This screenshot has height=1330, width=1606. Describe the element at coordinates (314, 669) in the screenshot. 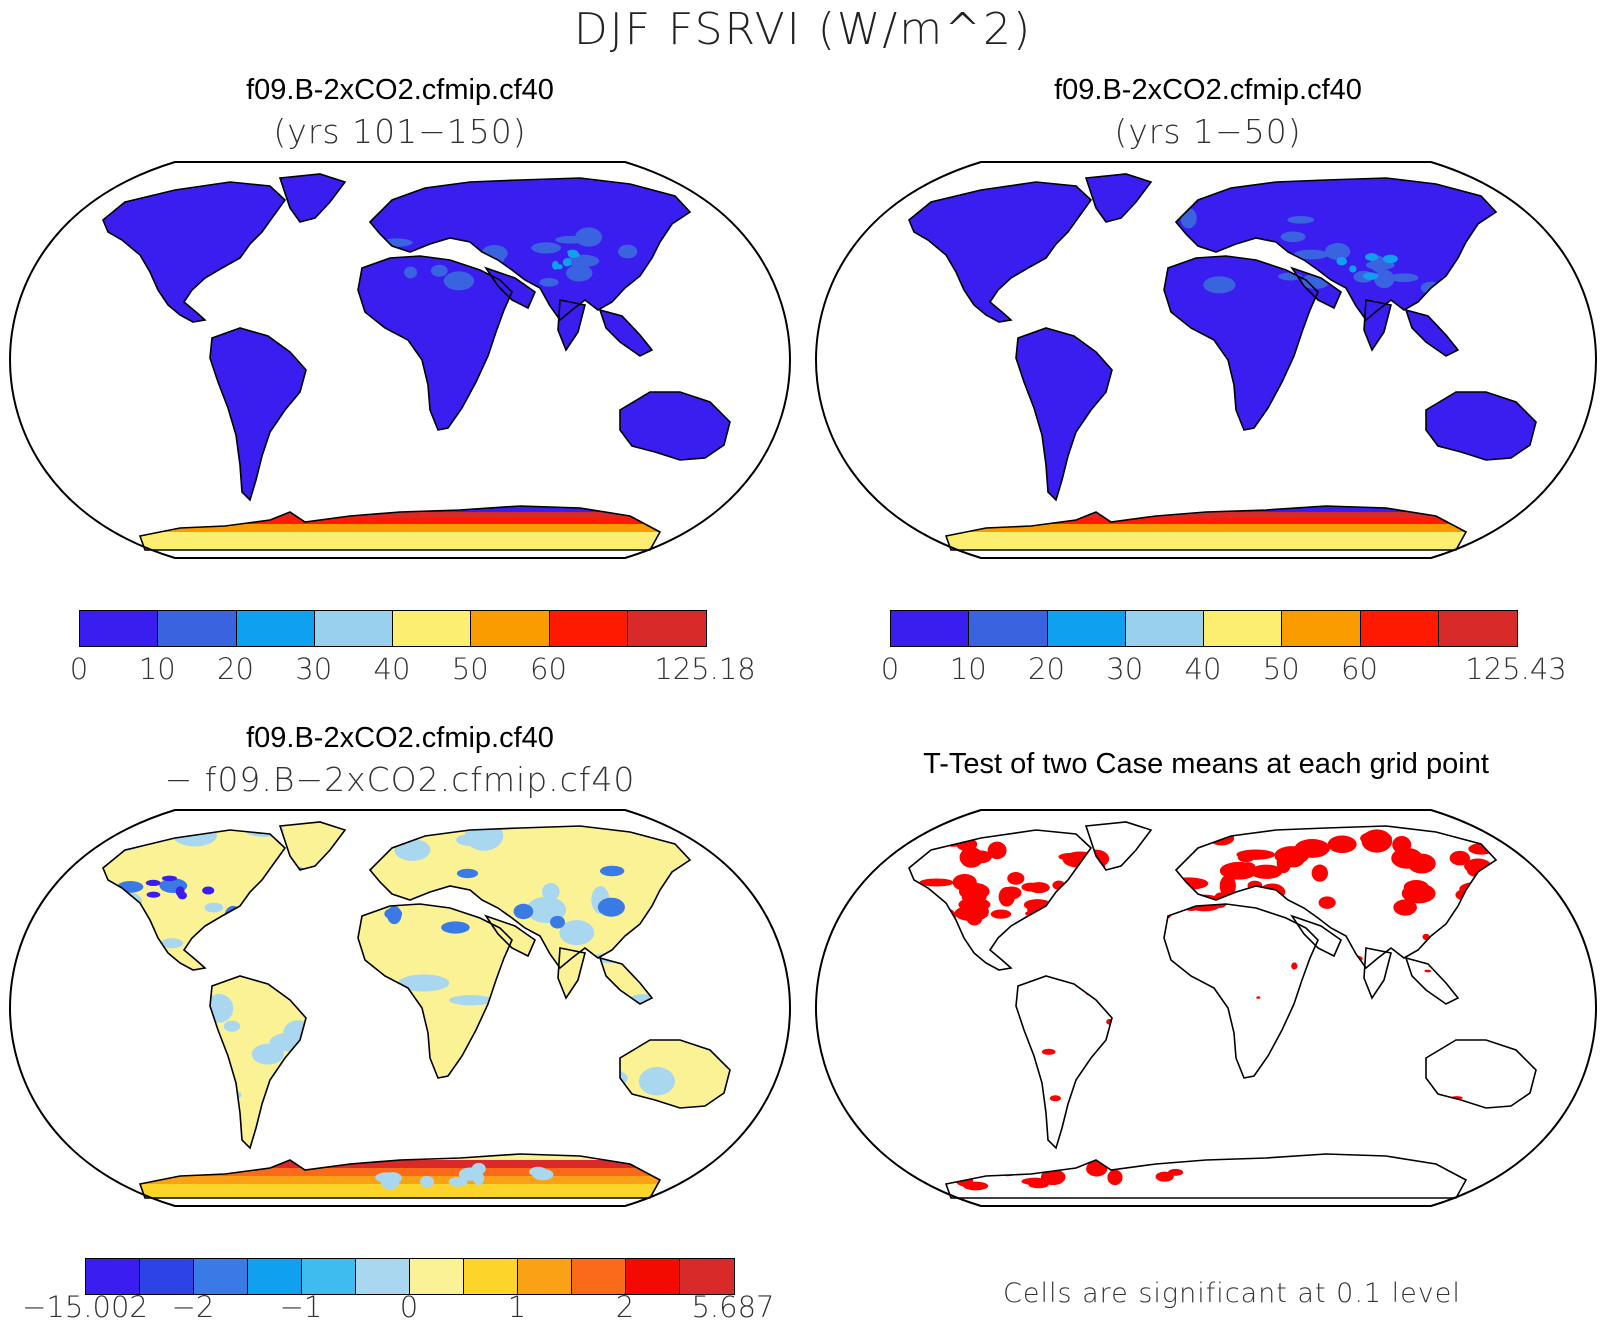

I see `colorbar-tick-label: 30` at that location.